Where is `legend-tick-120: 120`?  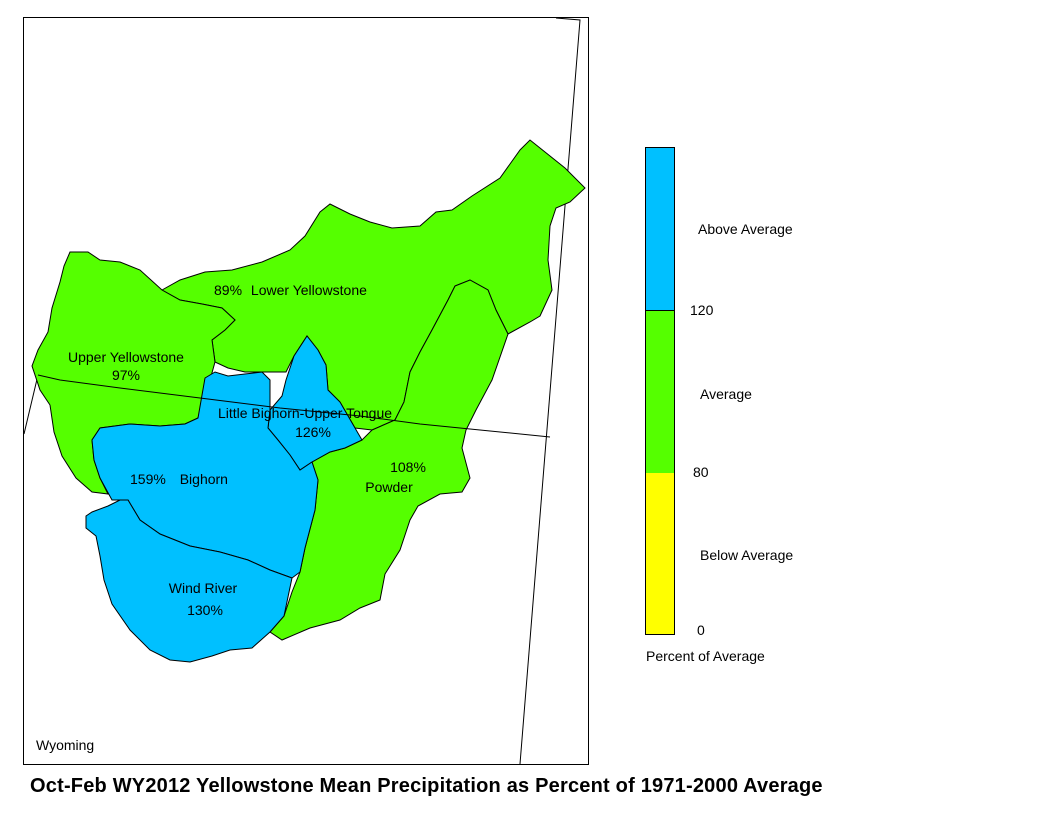
legend-tick-120: 120 is located at coordinates (702, 310).